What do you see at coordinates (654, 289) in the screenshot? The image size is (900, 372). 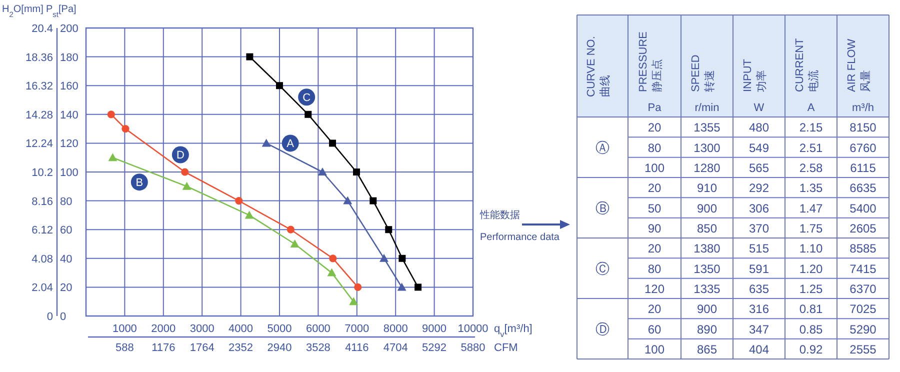 I see `text: 120` at bounding box center [654, 289].